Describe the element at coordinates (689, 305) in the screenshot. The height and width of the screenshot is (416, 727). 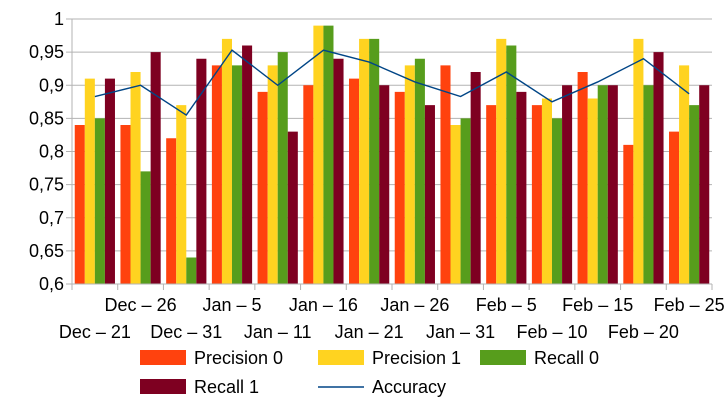
I see `x-tick-label: Feb – 25` at that location.